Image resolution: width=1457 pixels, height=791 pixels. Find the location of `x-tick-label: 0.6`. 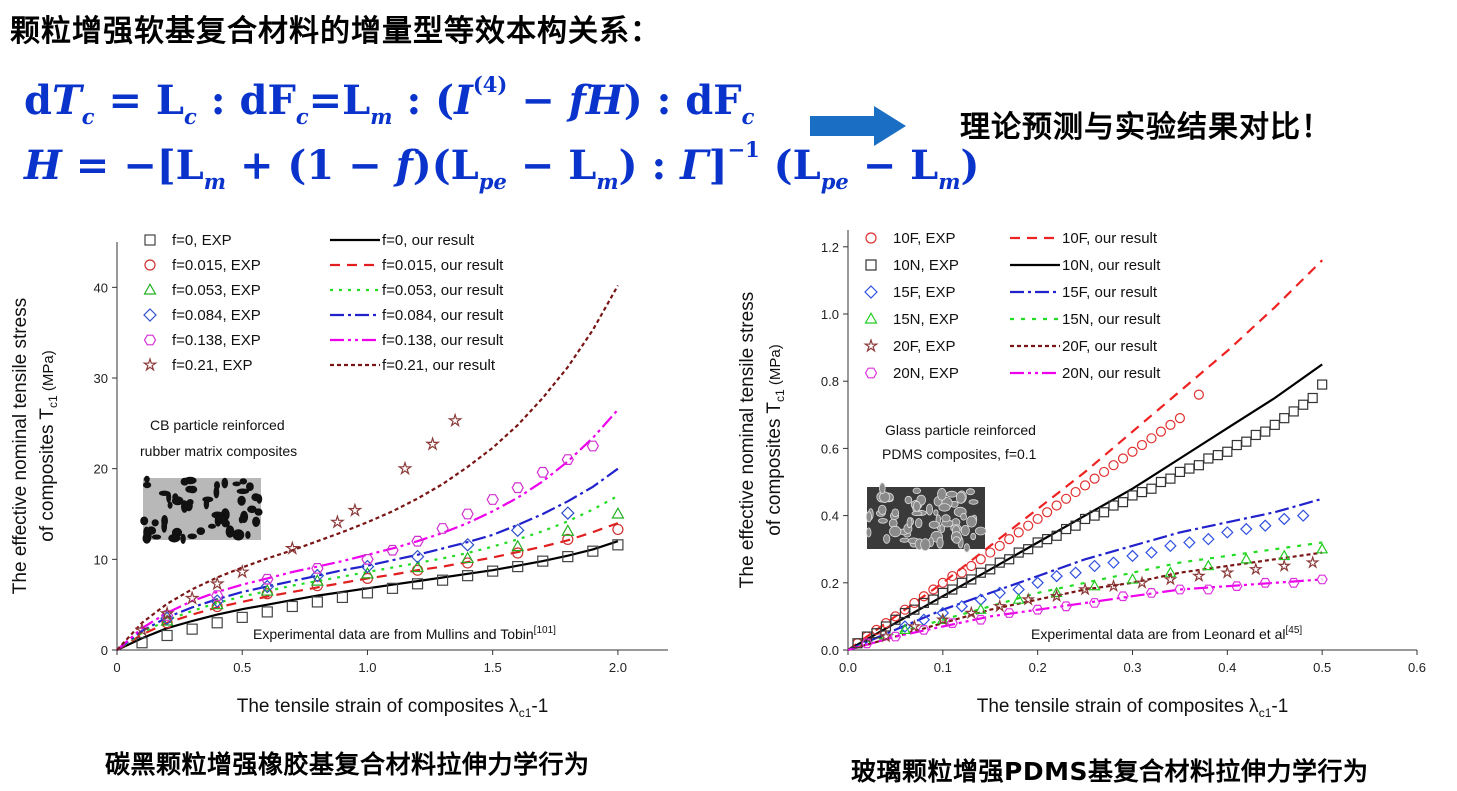

x-tick-label: 0.6 is located at coordinates (1417, 667).